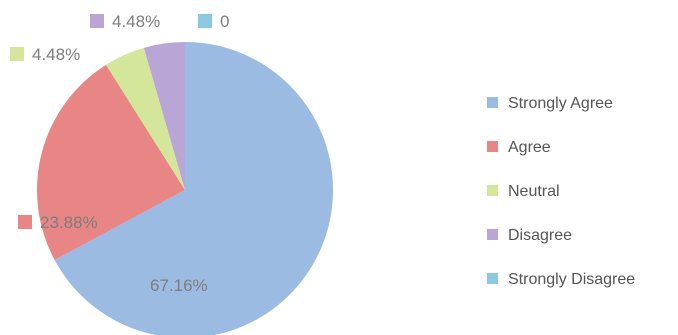 Image resolution: width=678 pixels, height=335 pixels. I want to click on data-label-text: 0, so click(224, 21).